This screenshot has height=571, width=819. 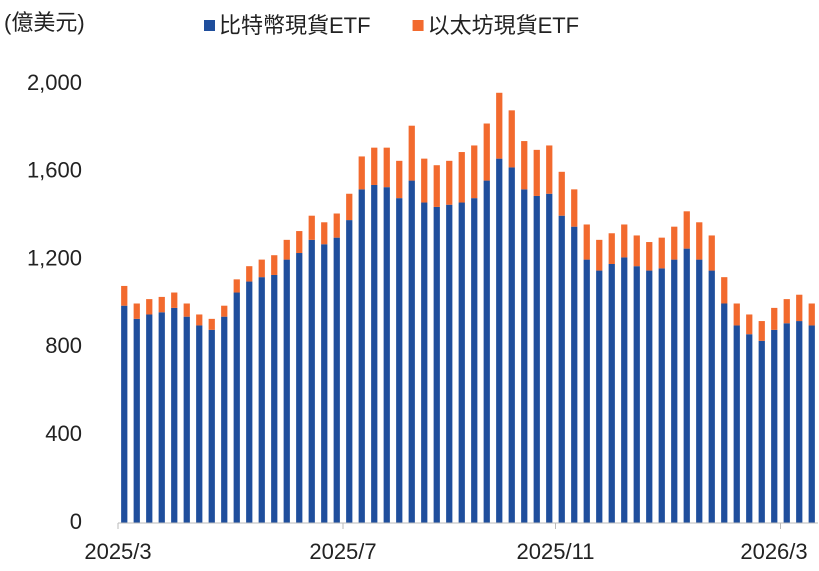 I want to click on y-tick-label: 0, so click(x=76, y=521).